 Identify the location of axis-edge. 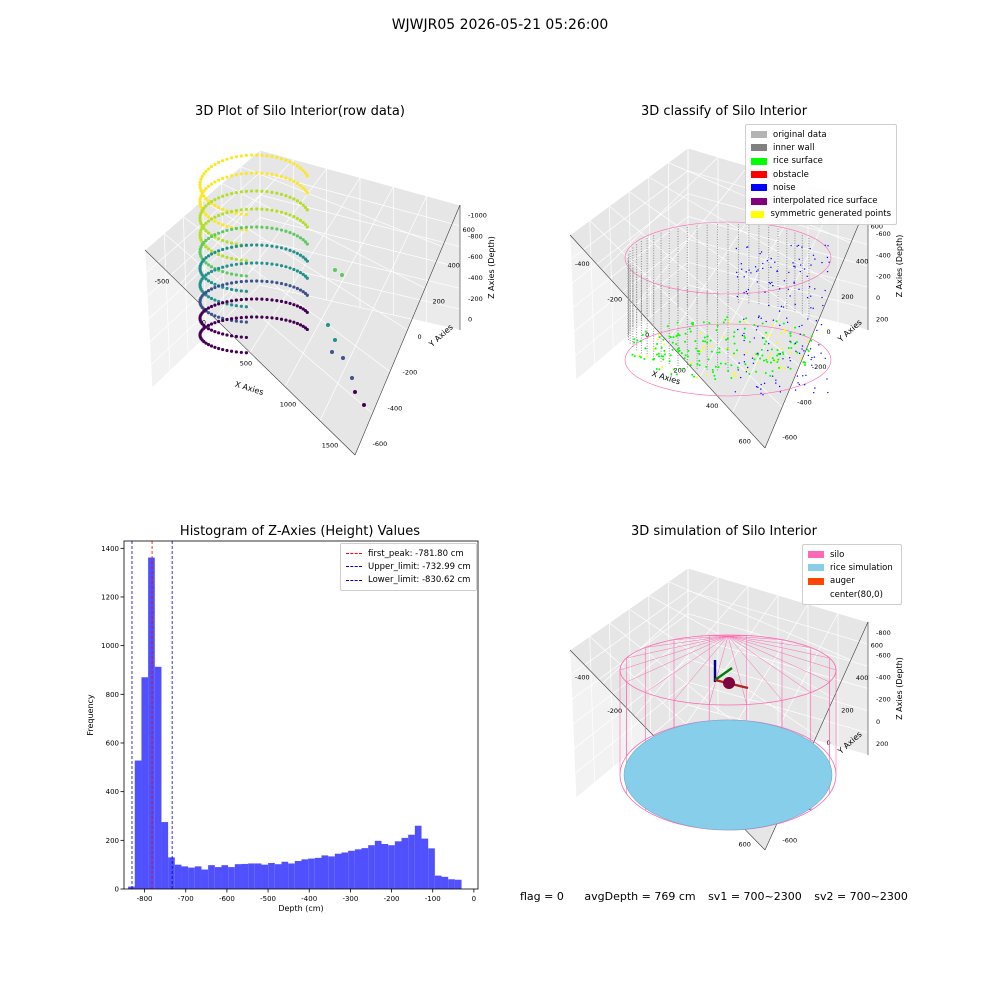
(250, 352).